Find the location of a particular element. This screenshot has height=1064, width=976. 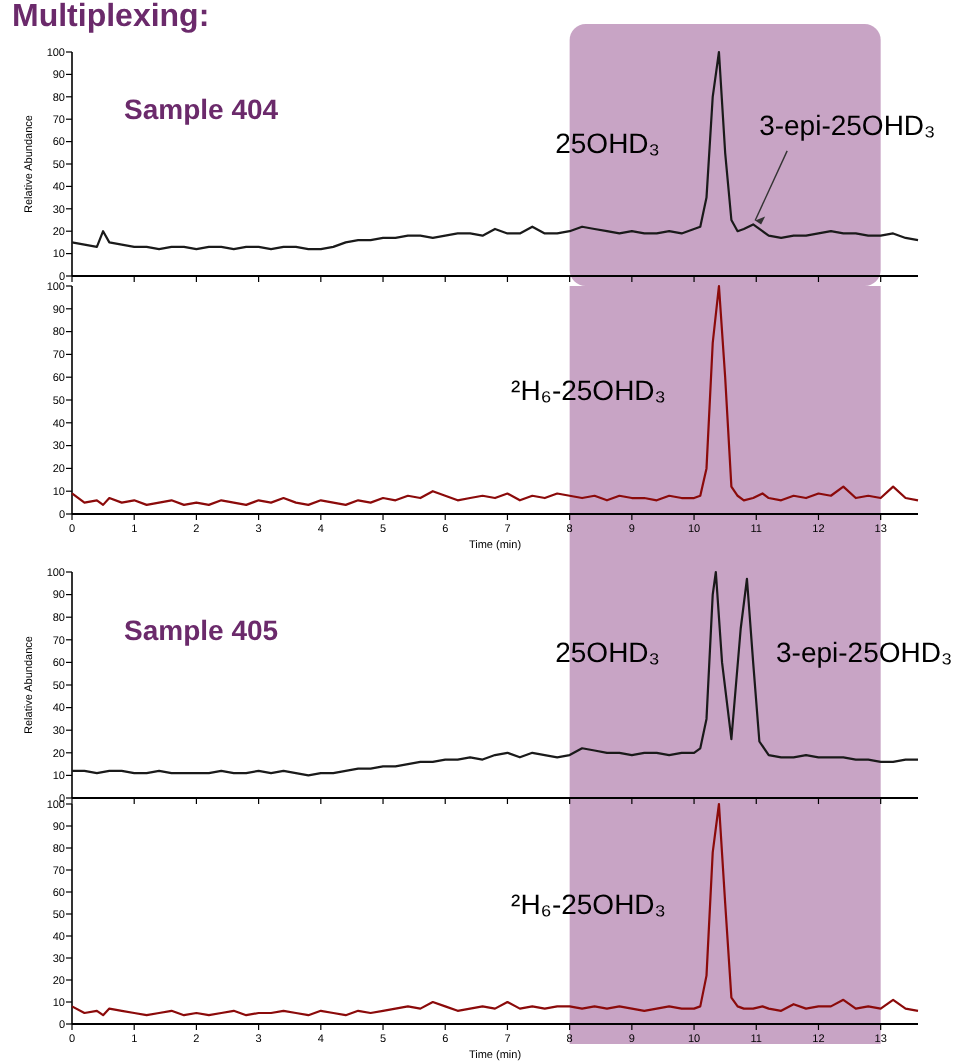

chart-title: Multiplexing: is located at coordinates (111, 17).